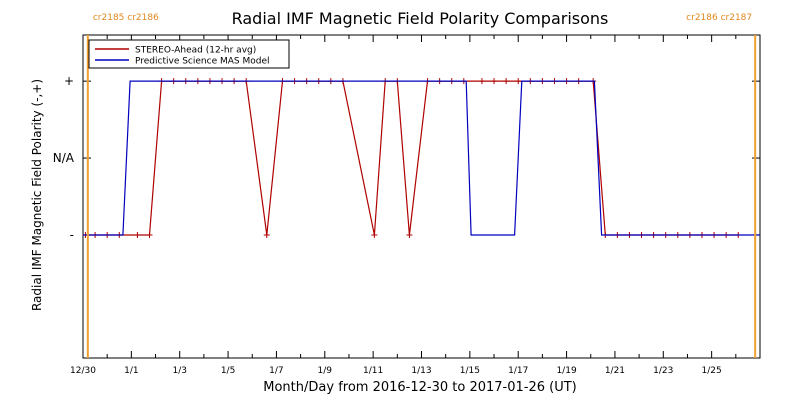 The height and width of the screenshot is (400, 800). I want to click on x-tick-label: 1/19, so click(566, 371).